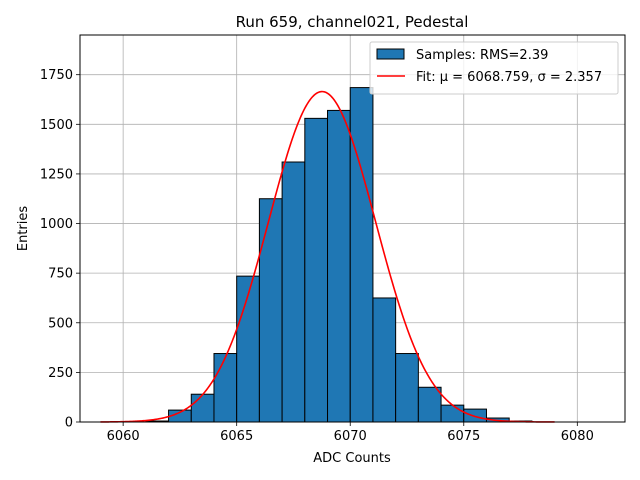 The image size is (640, 480). Describe the element at coordinates (352, 22) in the screenshot. I see `chart-title: Run 659, channel021, Pedestal` at that location.